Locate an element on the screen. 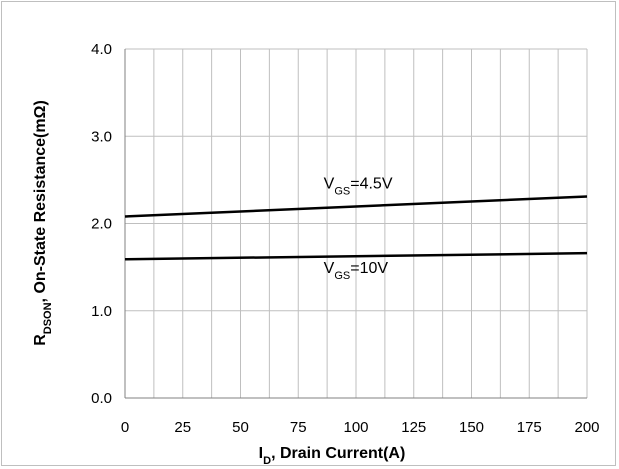 The height and width of the screenshot is (469, 619). x-tick-label: 75 is located at coordinates (298, 427).